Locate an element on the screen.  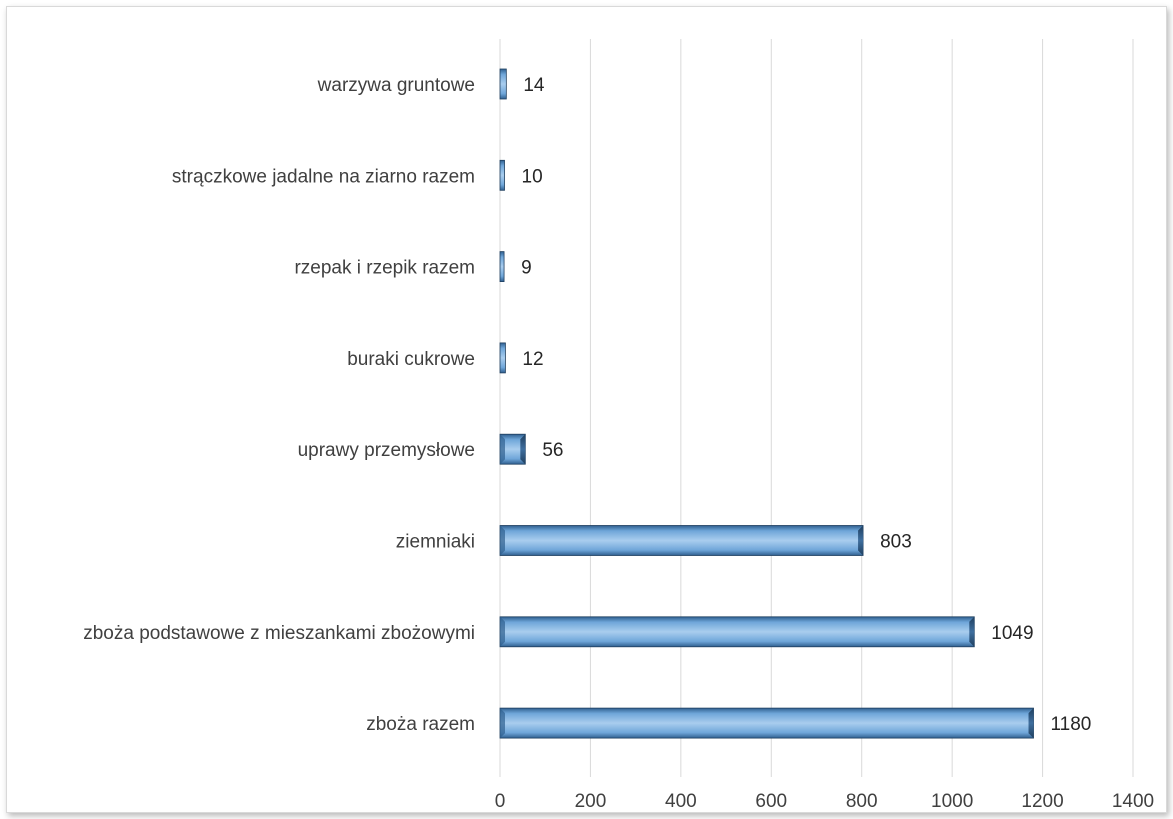
data-label: 12 is located at coordinates (532, 359).